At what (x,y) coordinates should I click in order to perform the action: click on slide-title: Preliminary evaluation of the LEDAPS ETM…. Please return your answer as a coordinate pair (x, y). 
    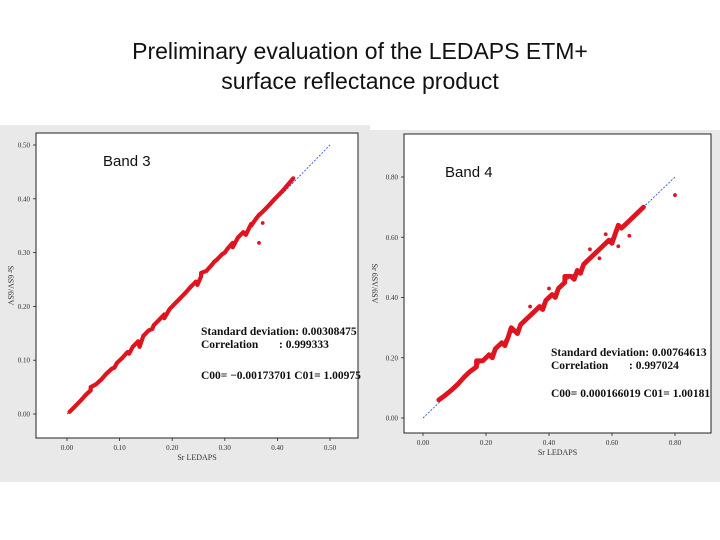
    Looking at the image, I should click on (360, 66).